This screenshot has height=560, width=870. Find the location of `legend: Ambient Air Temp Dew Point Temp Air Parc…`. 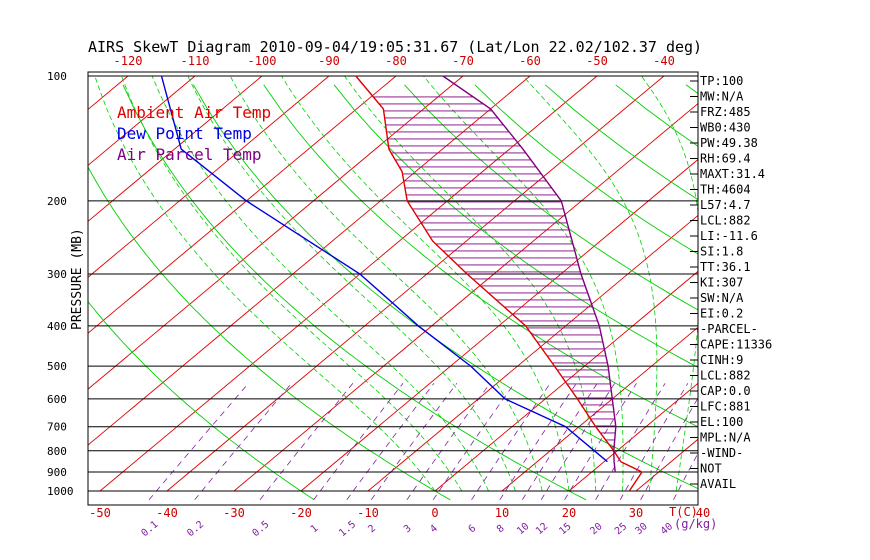

legend: Ambient Air Temp Dew Point Temp Air Parc… is located at coordinates (194, 133).